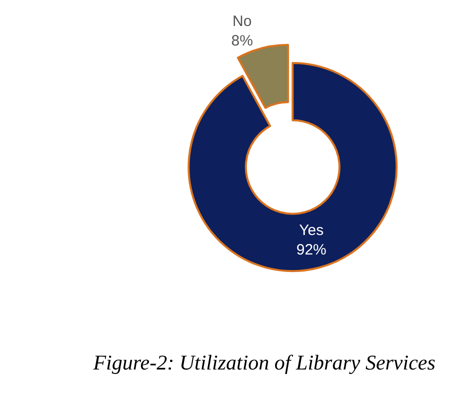  I want to click on slice-label: No, so click(242, 21).